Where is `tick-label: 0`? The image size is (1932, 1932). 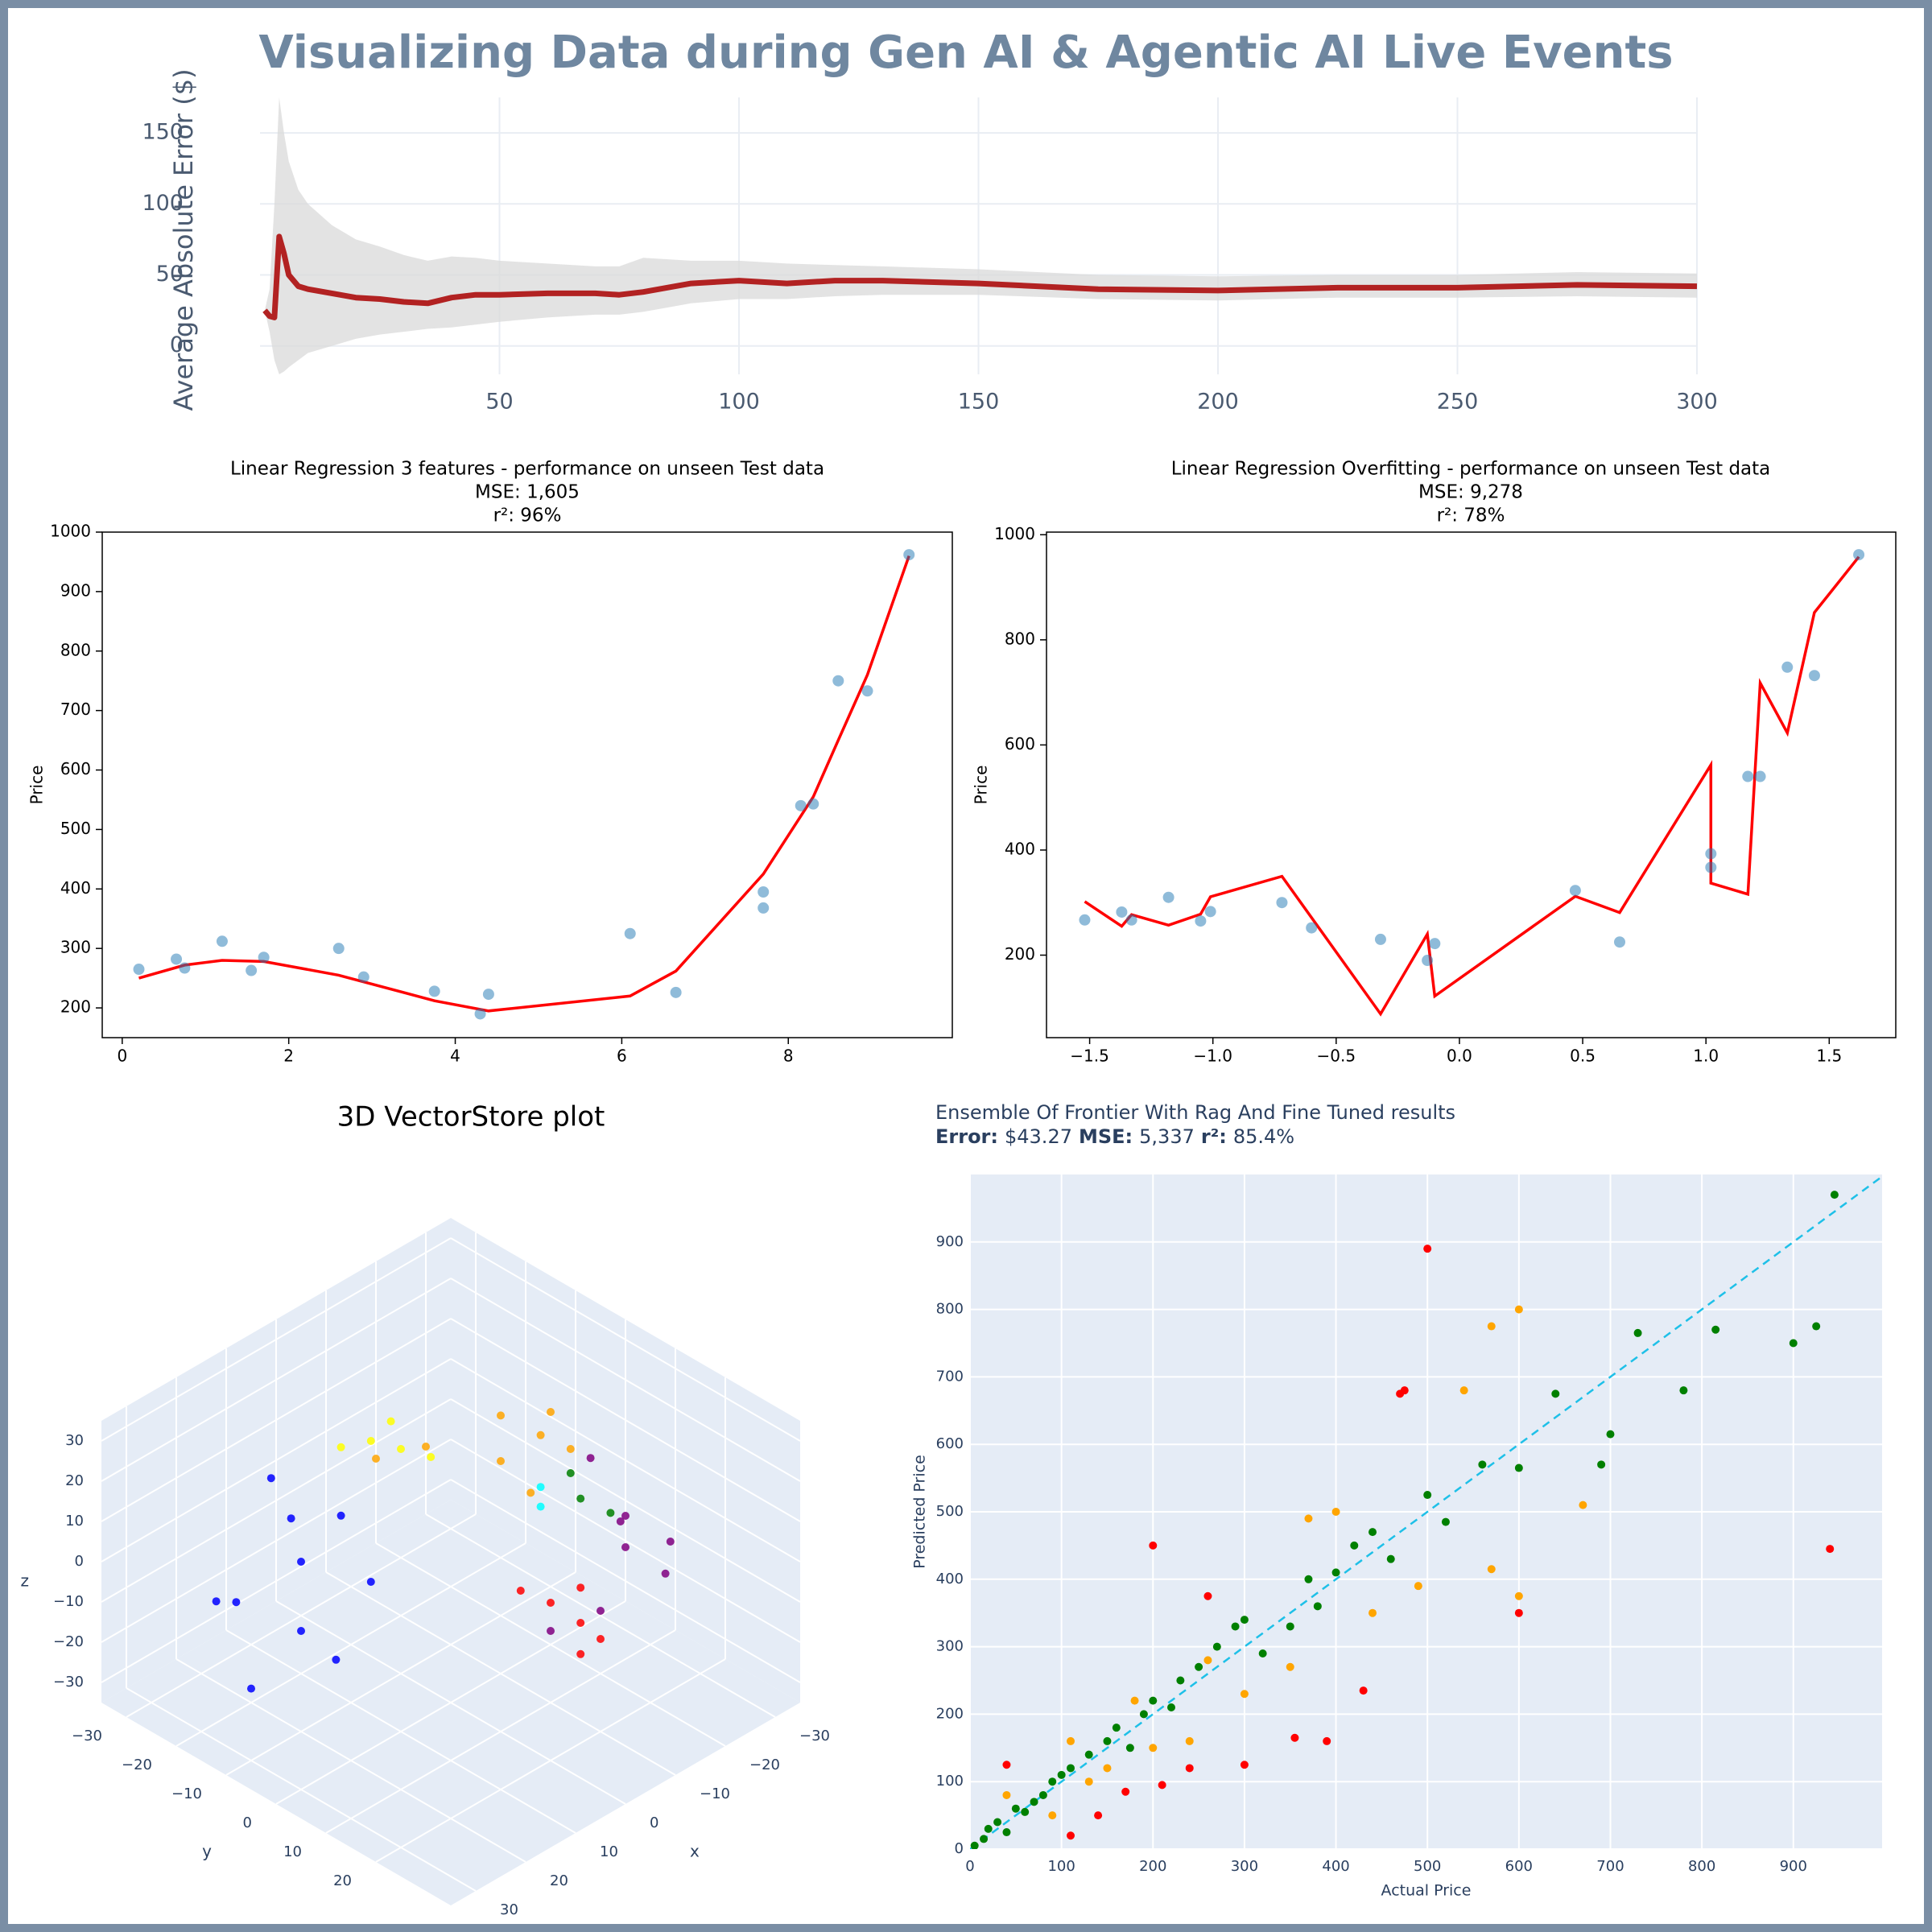 tick-label: 0 is located at coordinates (654, 1822).